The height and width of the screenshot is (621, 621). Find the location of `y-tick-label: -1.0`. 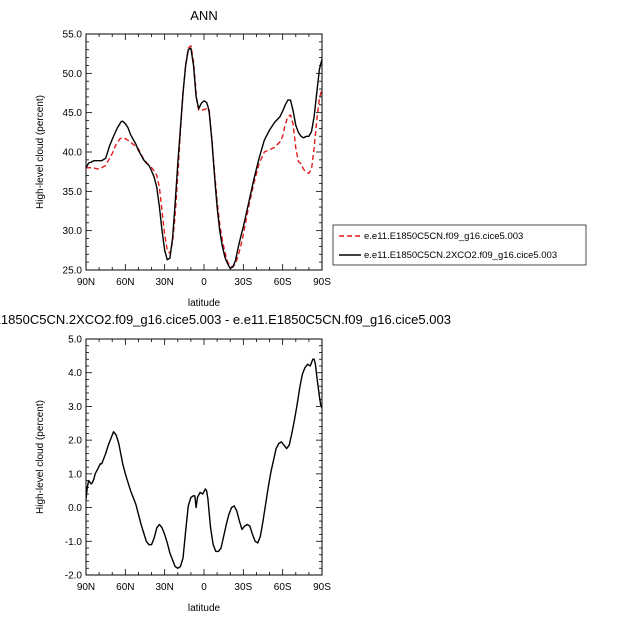

y-tick-label: -1.0 is located at coordinates (74, 542).